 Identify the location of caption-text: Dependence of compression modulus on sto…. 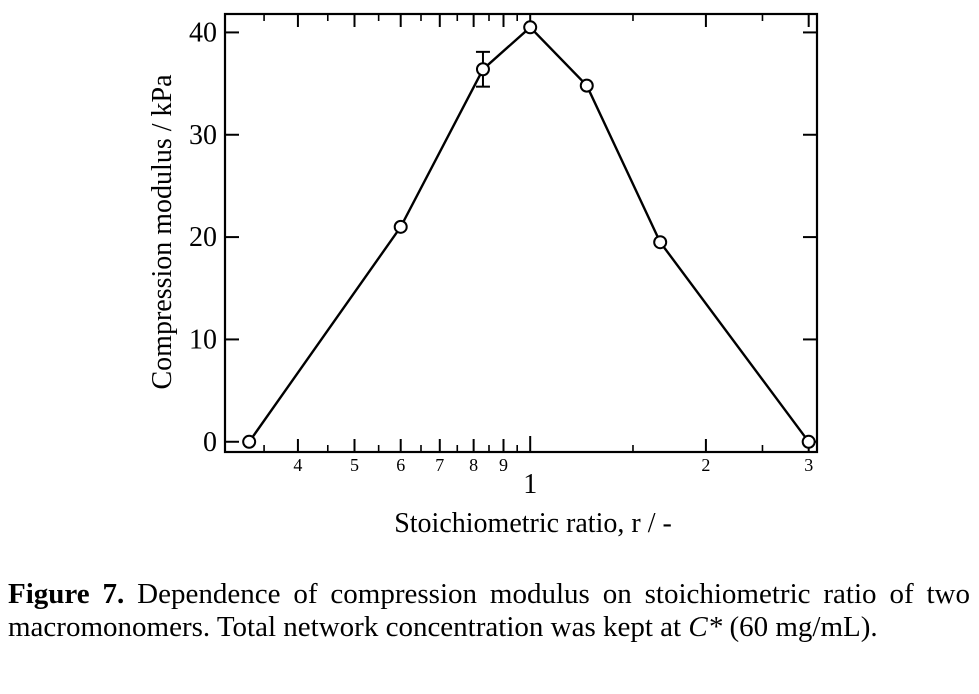
(489, 610).